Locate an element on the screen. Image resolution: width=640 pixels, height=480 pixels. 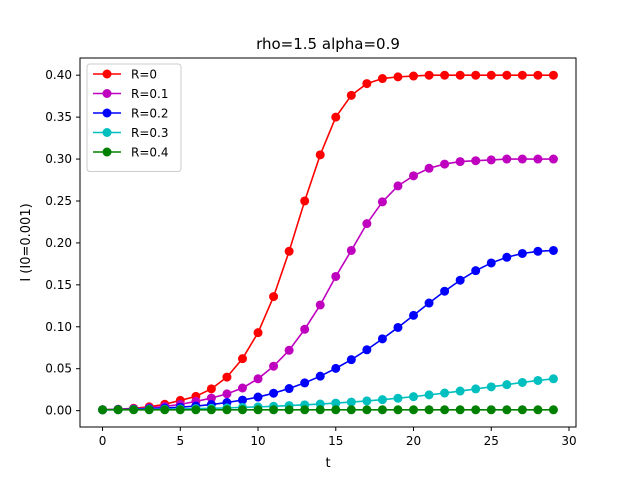
y-tick-label: 0.40 is located at coordinates (58, 75).